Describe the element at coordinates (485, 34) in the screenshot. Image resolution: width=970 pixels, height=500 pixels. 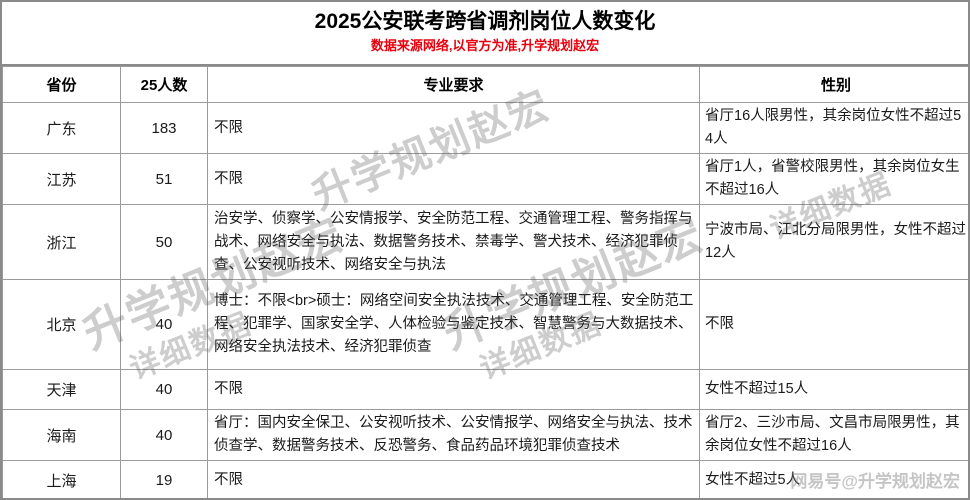
I see `title-block: 2025公安联考跨省调剂岗位人数变化 数据来源网络,以官方为准,升学规划赵宏` at that location.